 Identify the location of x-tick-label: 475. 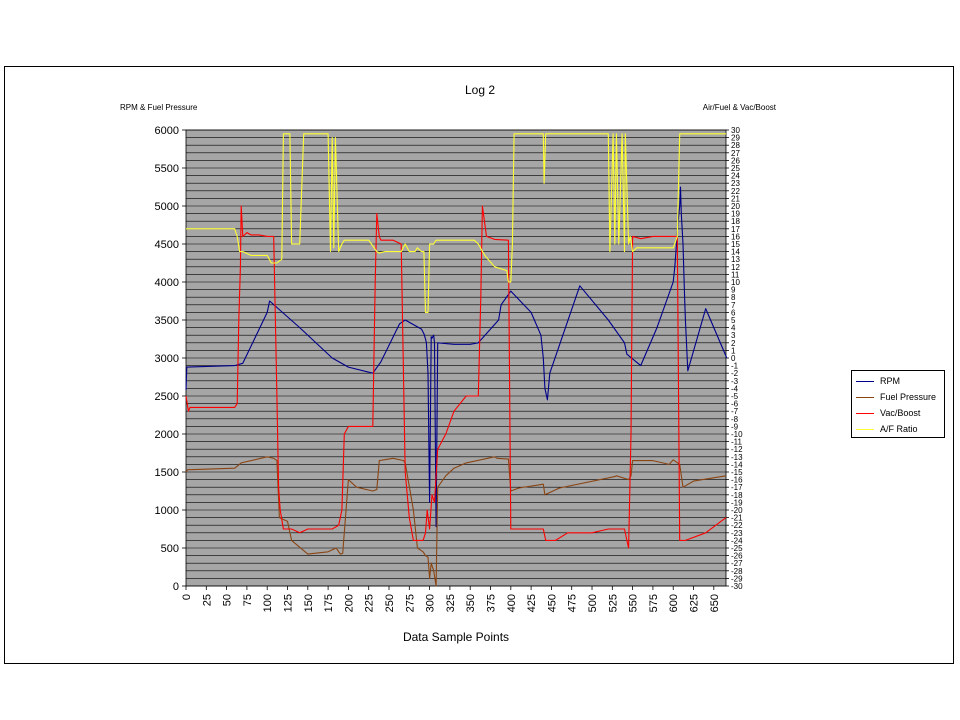
(573, 603).